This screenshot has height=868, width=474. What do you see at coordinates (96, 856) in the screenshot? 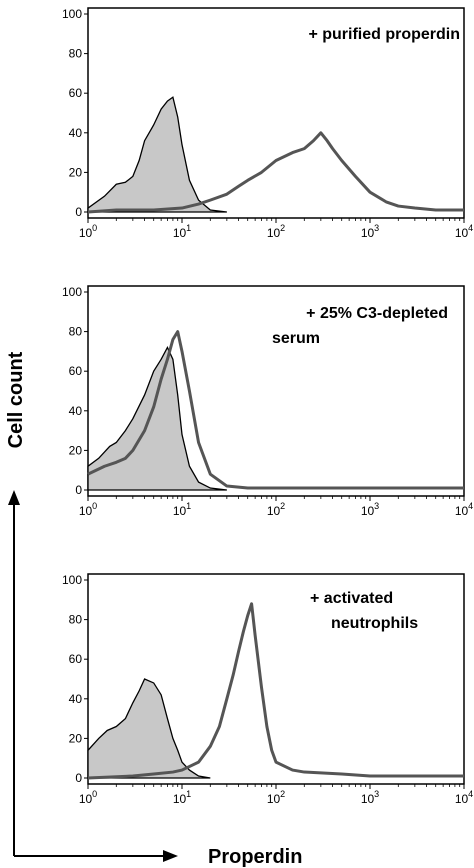
I see `x-axis-arrow` at bounding box center [96, 856].